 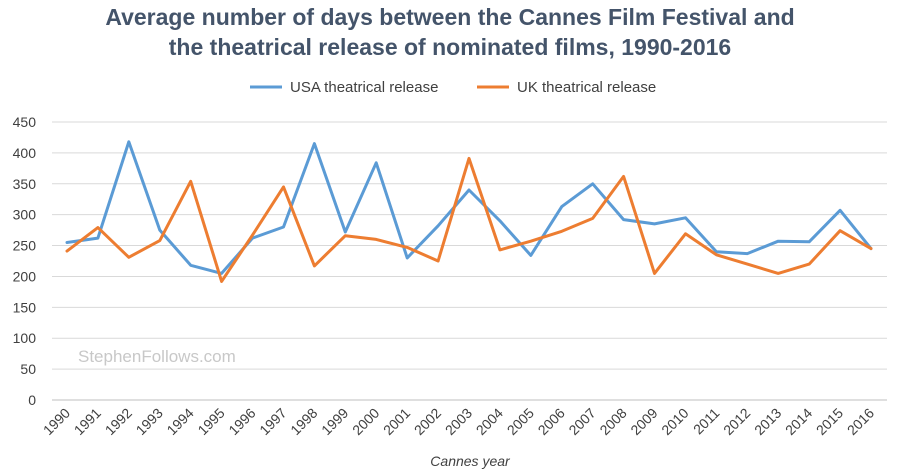 I want to click on x-tick-label: 1992, so click(x=118, y=421).